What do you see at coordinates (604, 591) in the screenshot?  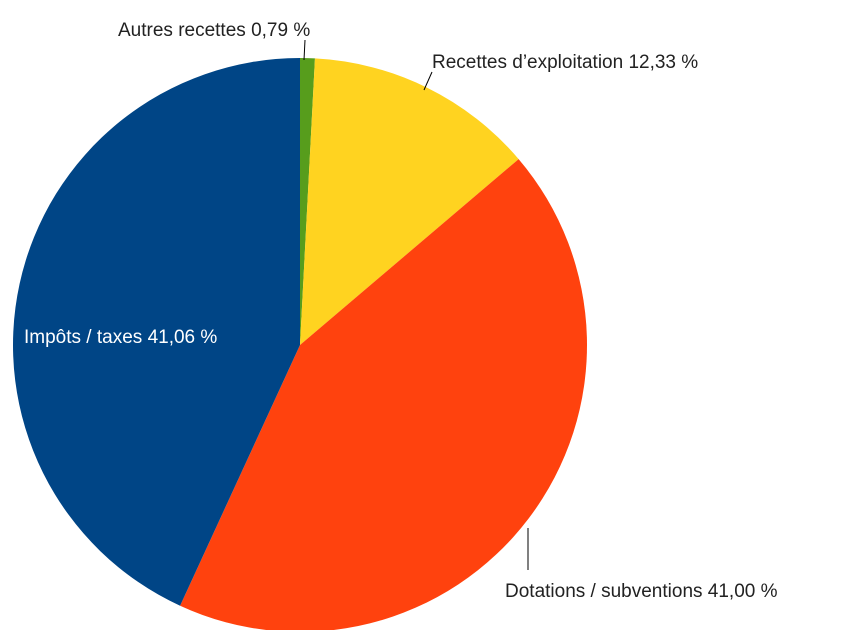 I see `slice-category: Dotations / subventions` at bounding box center [604, 591].